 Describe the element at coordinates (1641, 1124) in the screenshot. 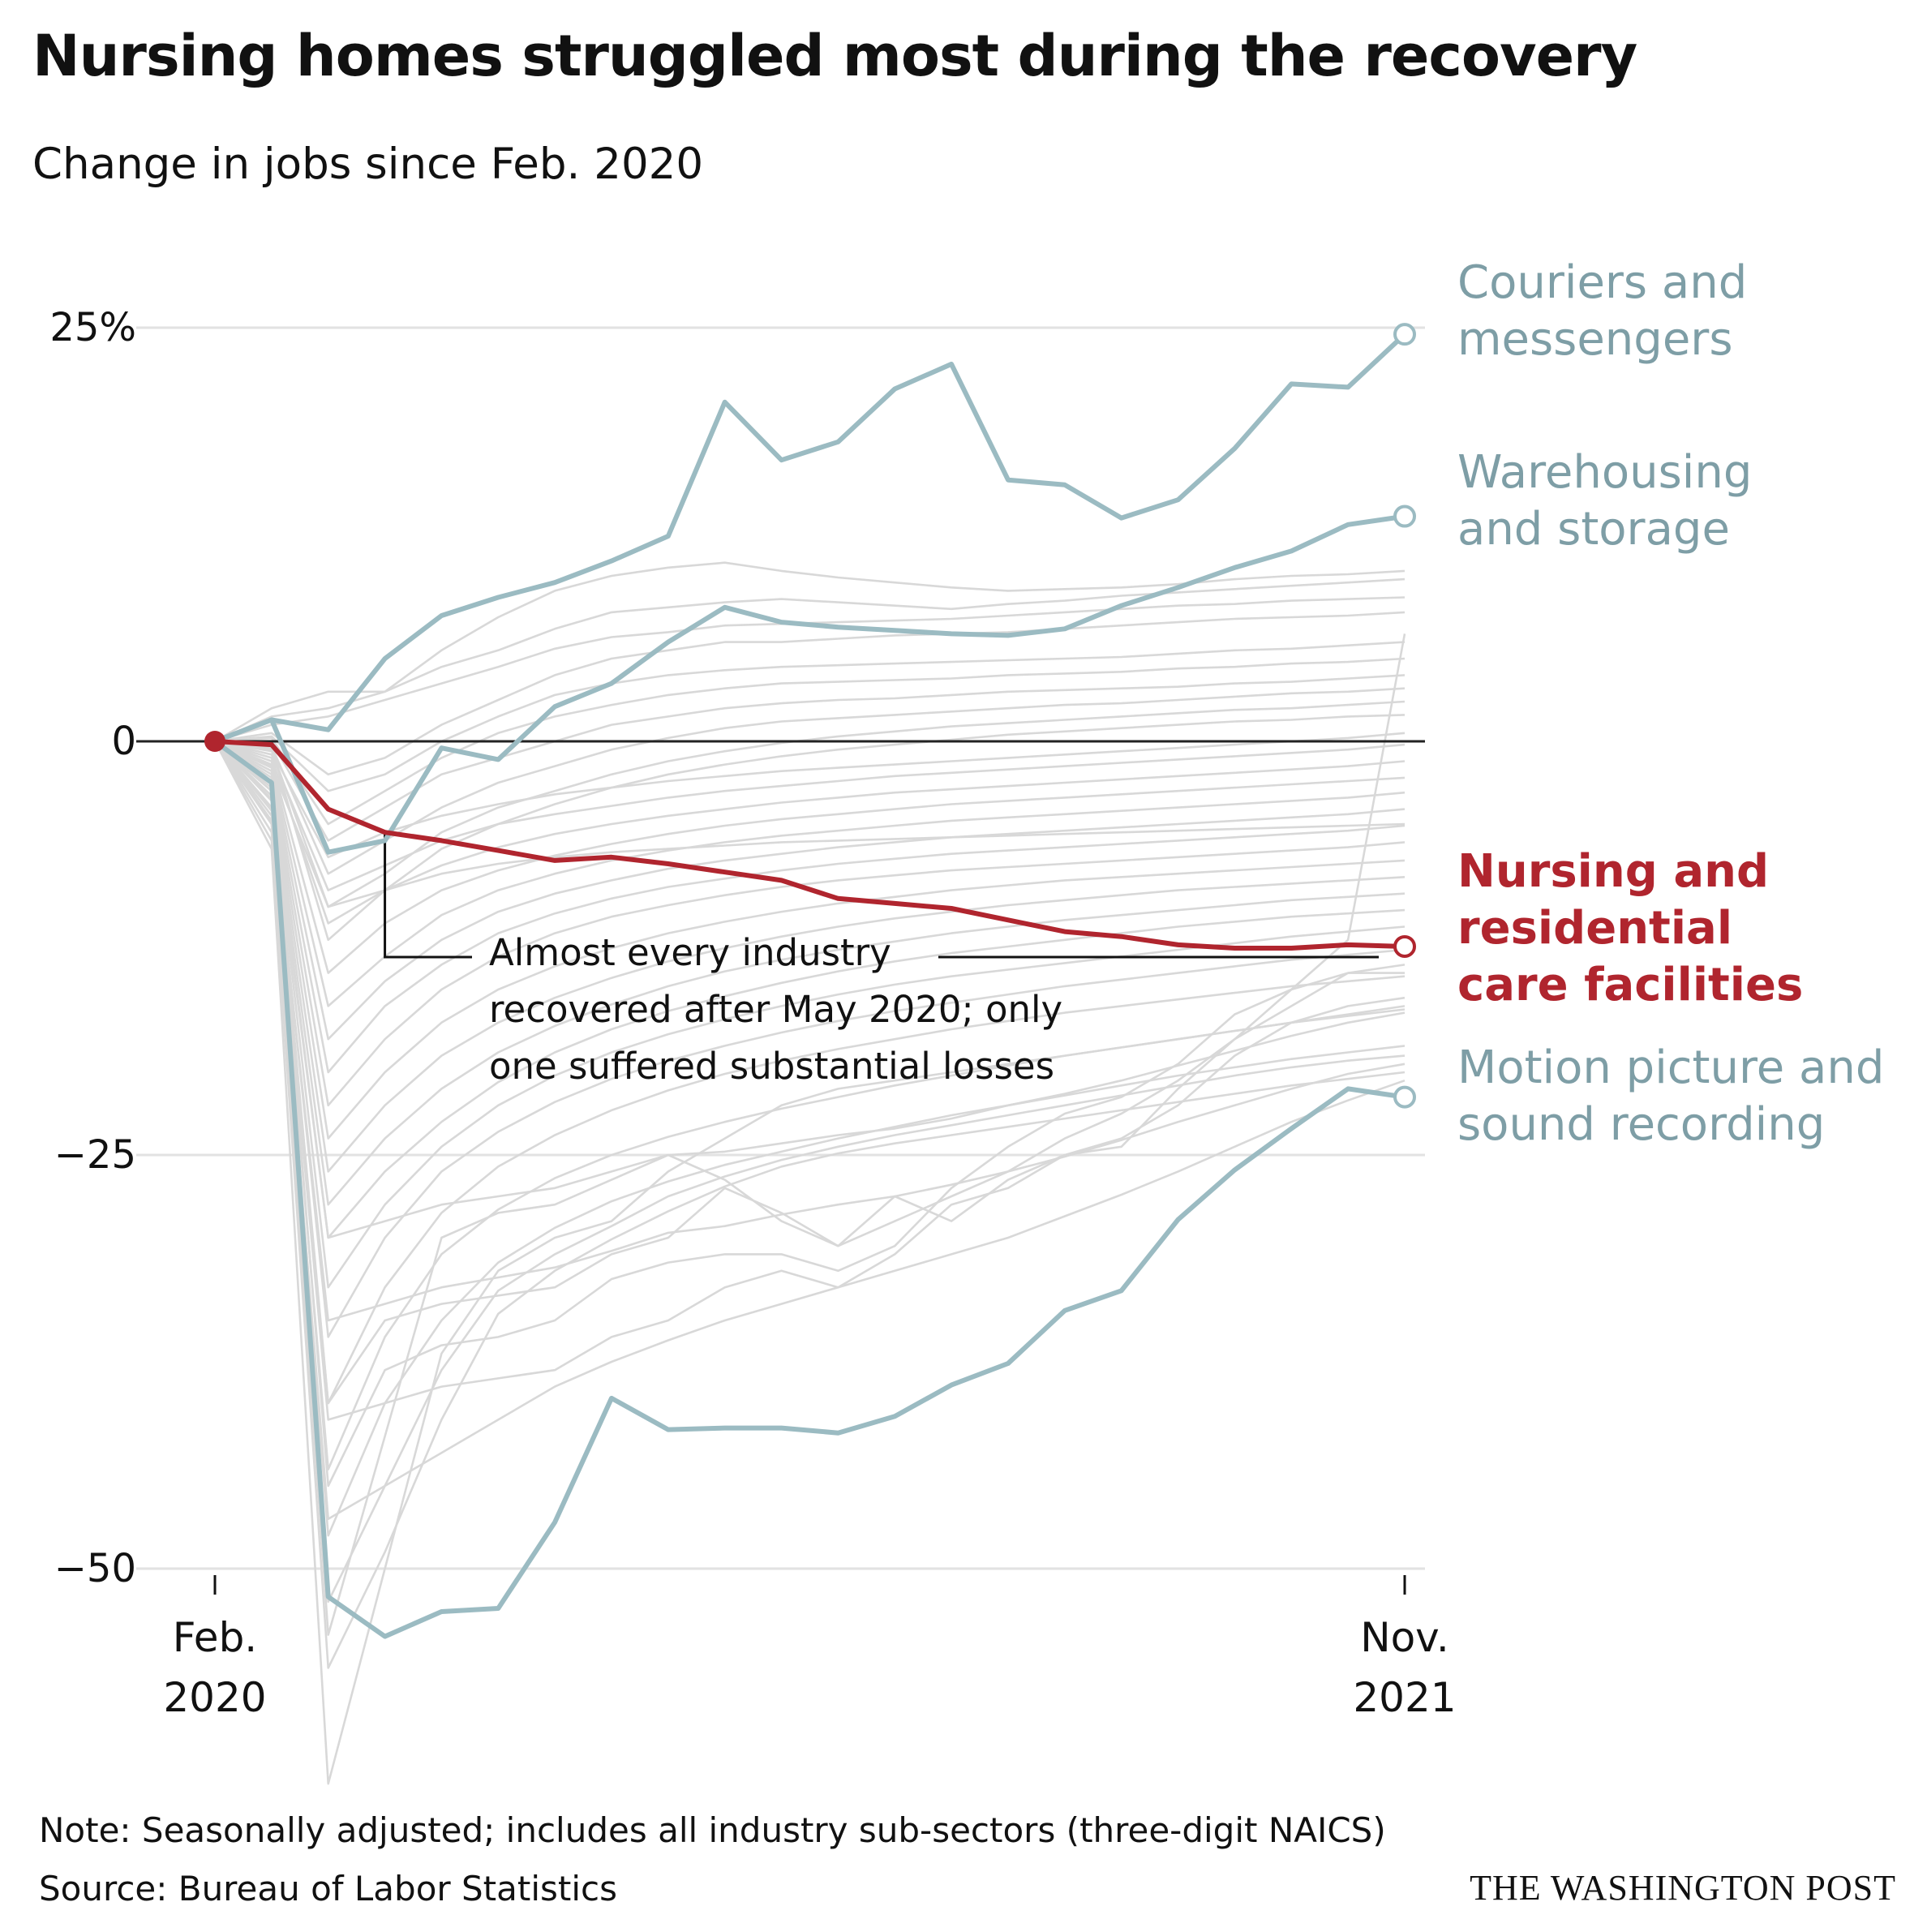

I see `series-label-line: sound recording` at that location.